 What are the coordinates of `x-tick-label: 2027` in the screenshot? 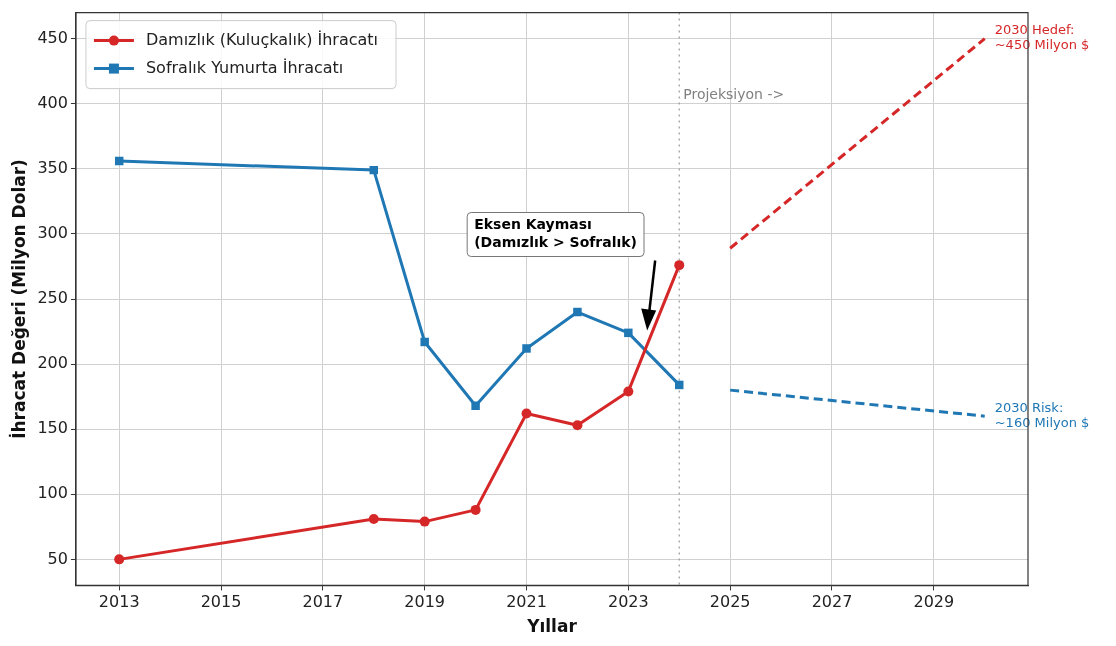 It's located at (832, 602).